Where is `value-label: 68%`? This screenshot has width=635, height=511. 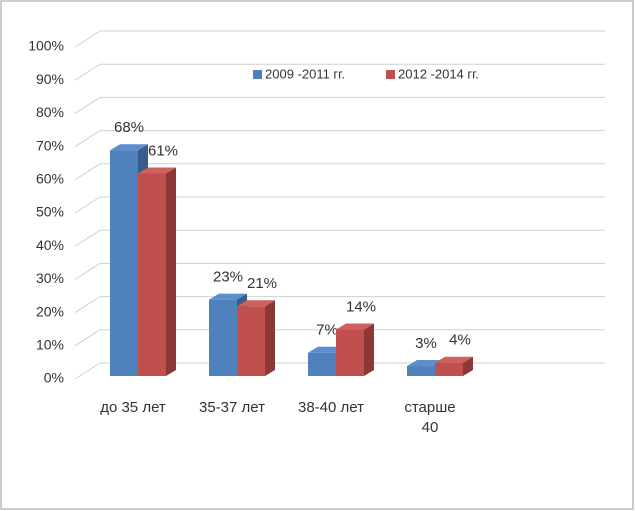 value-label: 68% is located at coordinates (129, 127).